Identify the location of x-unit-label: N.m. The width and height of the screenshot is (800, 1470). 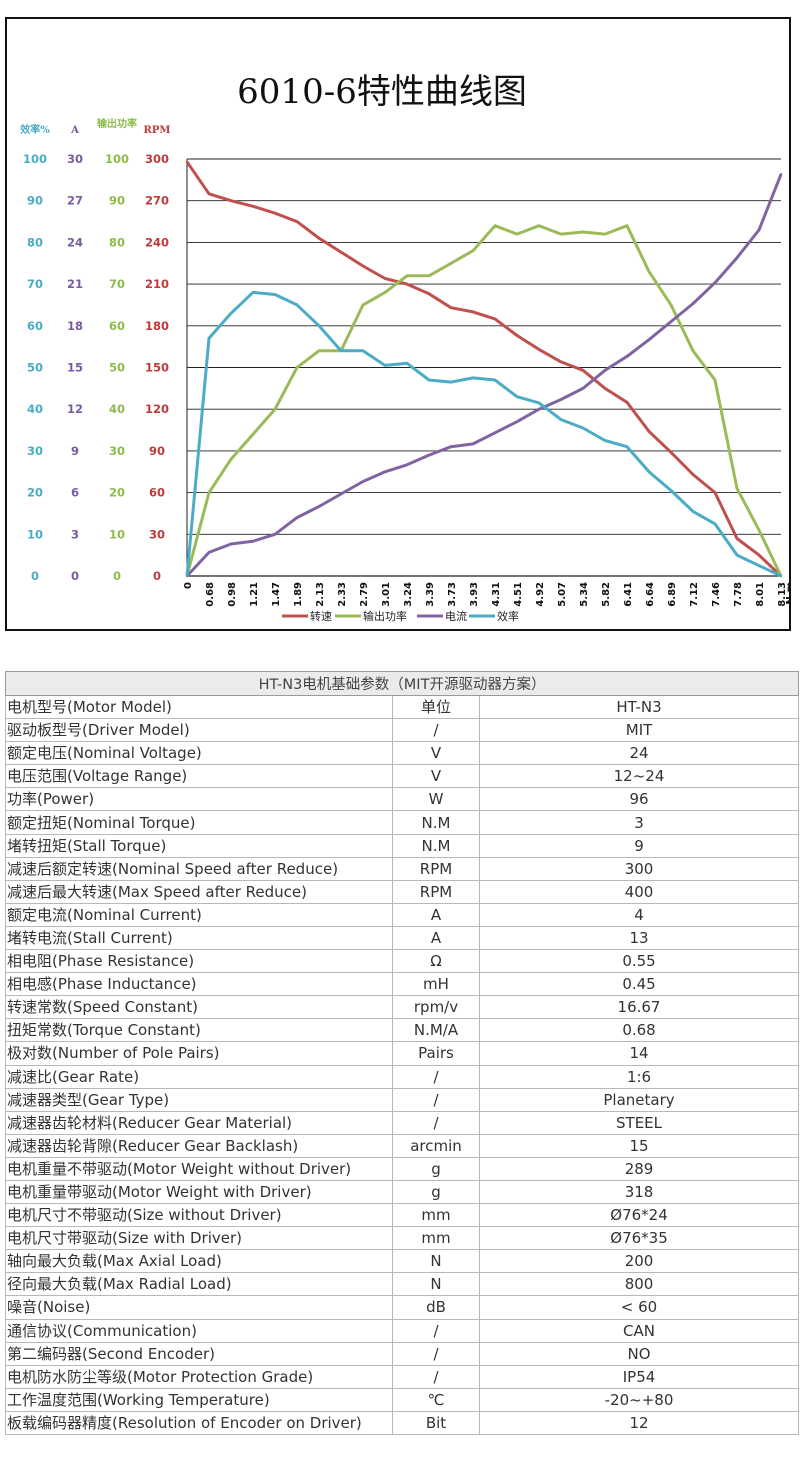
(787, 593).